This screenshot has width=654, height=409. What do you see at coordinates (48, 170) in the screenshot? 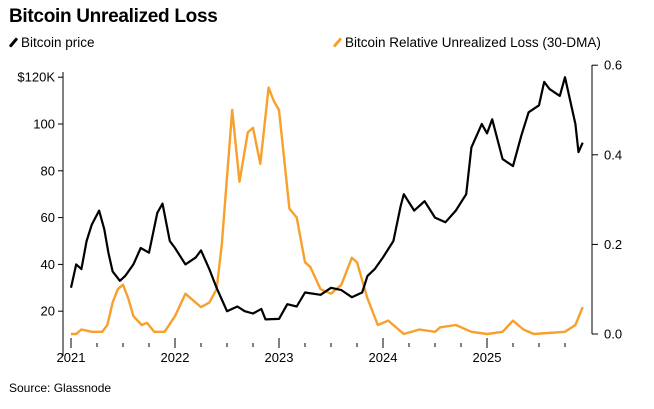
I see `left-axis-tick-label: 80` at bounding box center [48, 170].